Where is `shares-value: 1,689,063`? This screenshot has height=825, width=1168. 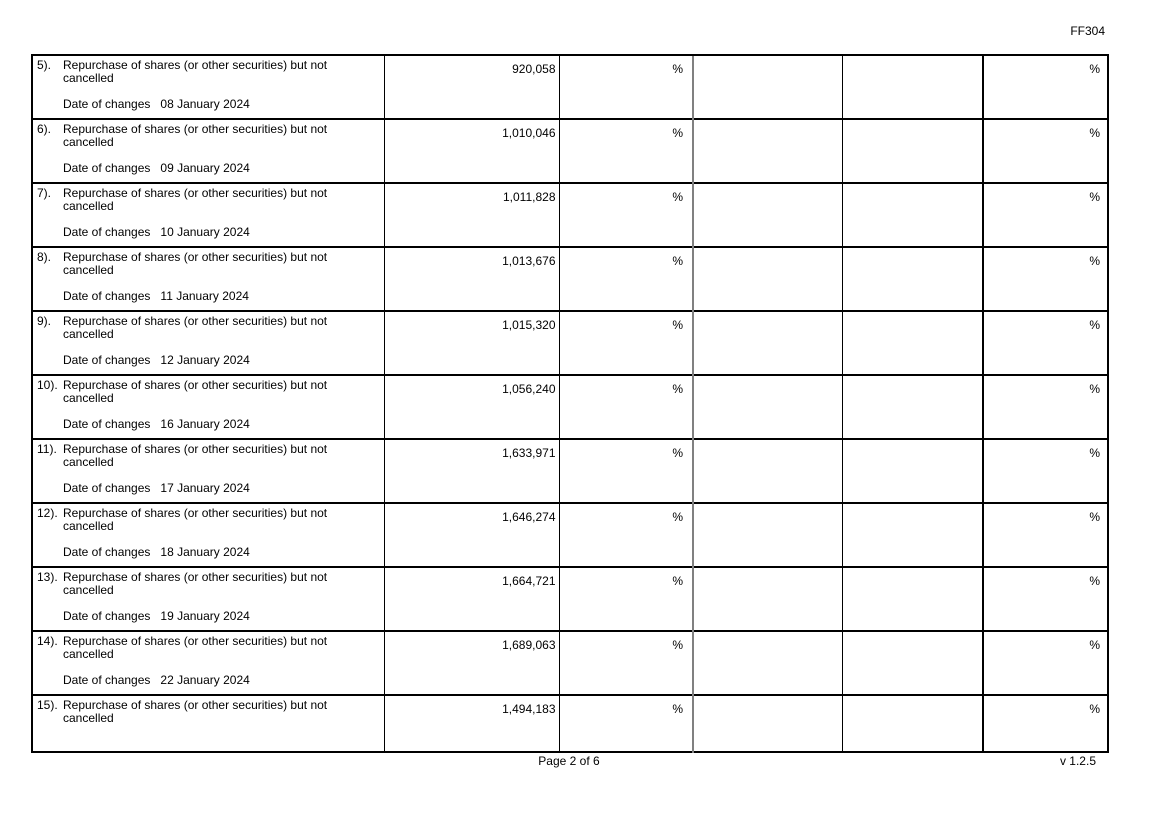 shares-value: 1,689,063 is located at coordinates (529, 645).